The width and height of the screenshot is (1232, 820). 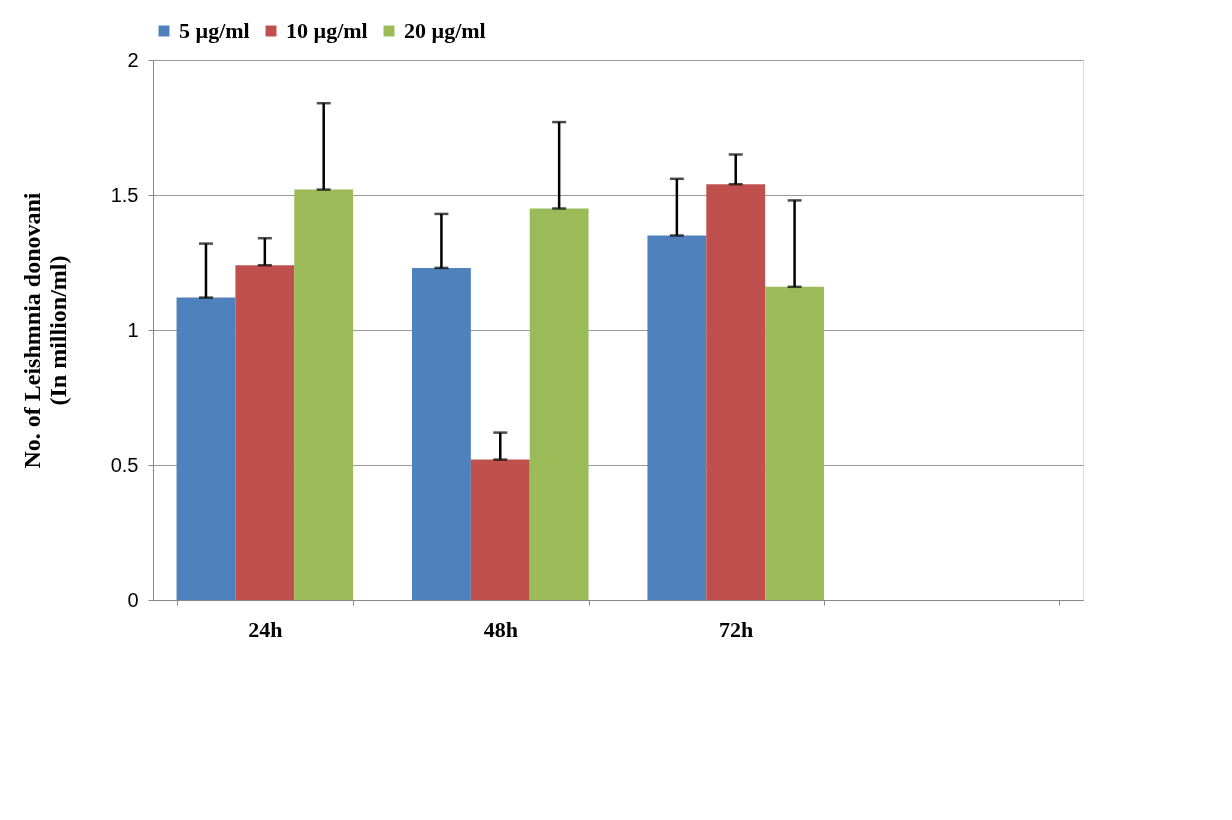 I want to click on y-axis-title: No. of Leishmnia donovani (In million/ml), so click(x=44, y=330).